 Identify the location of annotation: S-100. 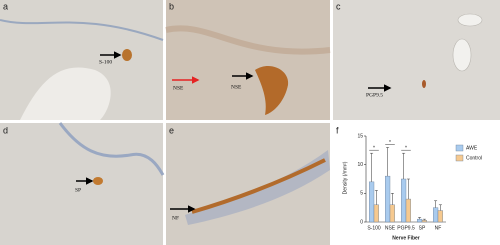
(105, 62).